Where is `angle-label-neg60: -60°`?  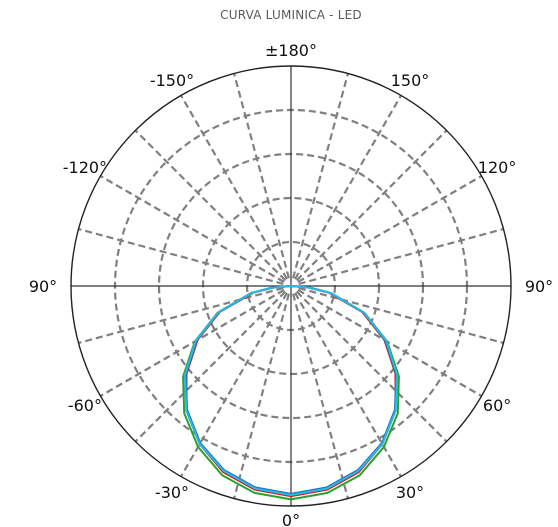
angle-label-neg60: -60° is located at coordinates (85, 405).